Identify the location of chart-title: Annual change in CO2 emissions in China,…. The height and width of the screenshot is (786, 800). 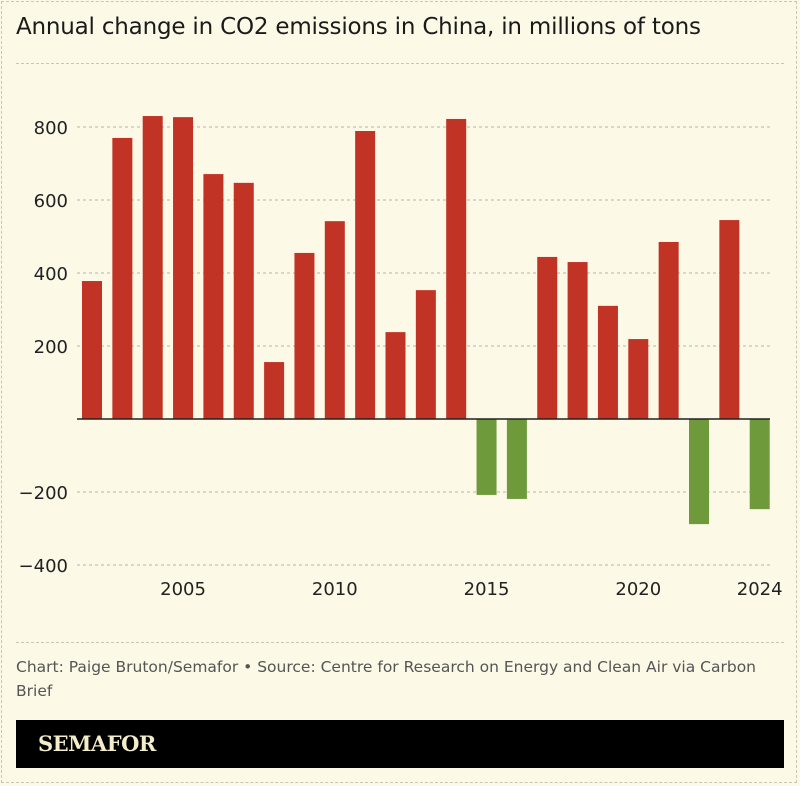
(358, 27).